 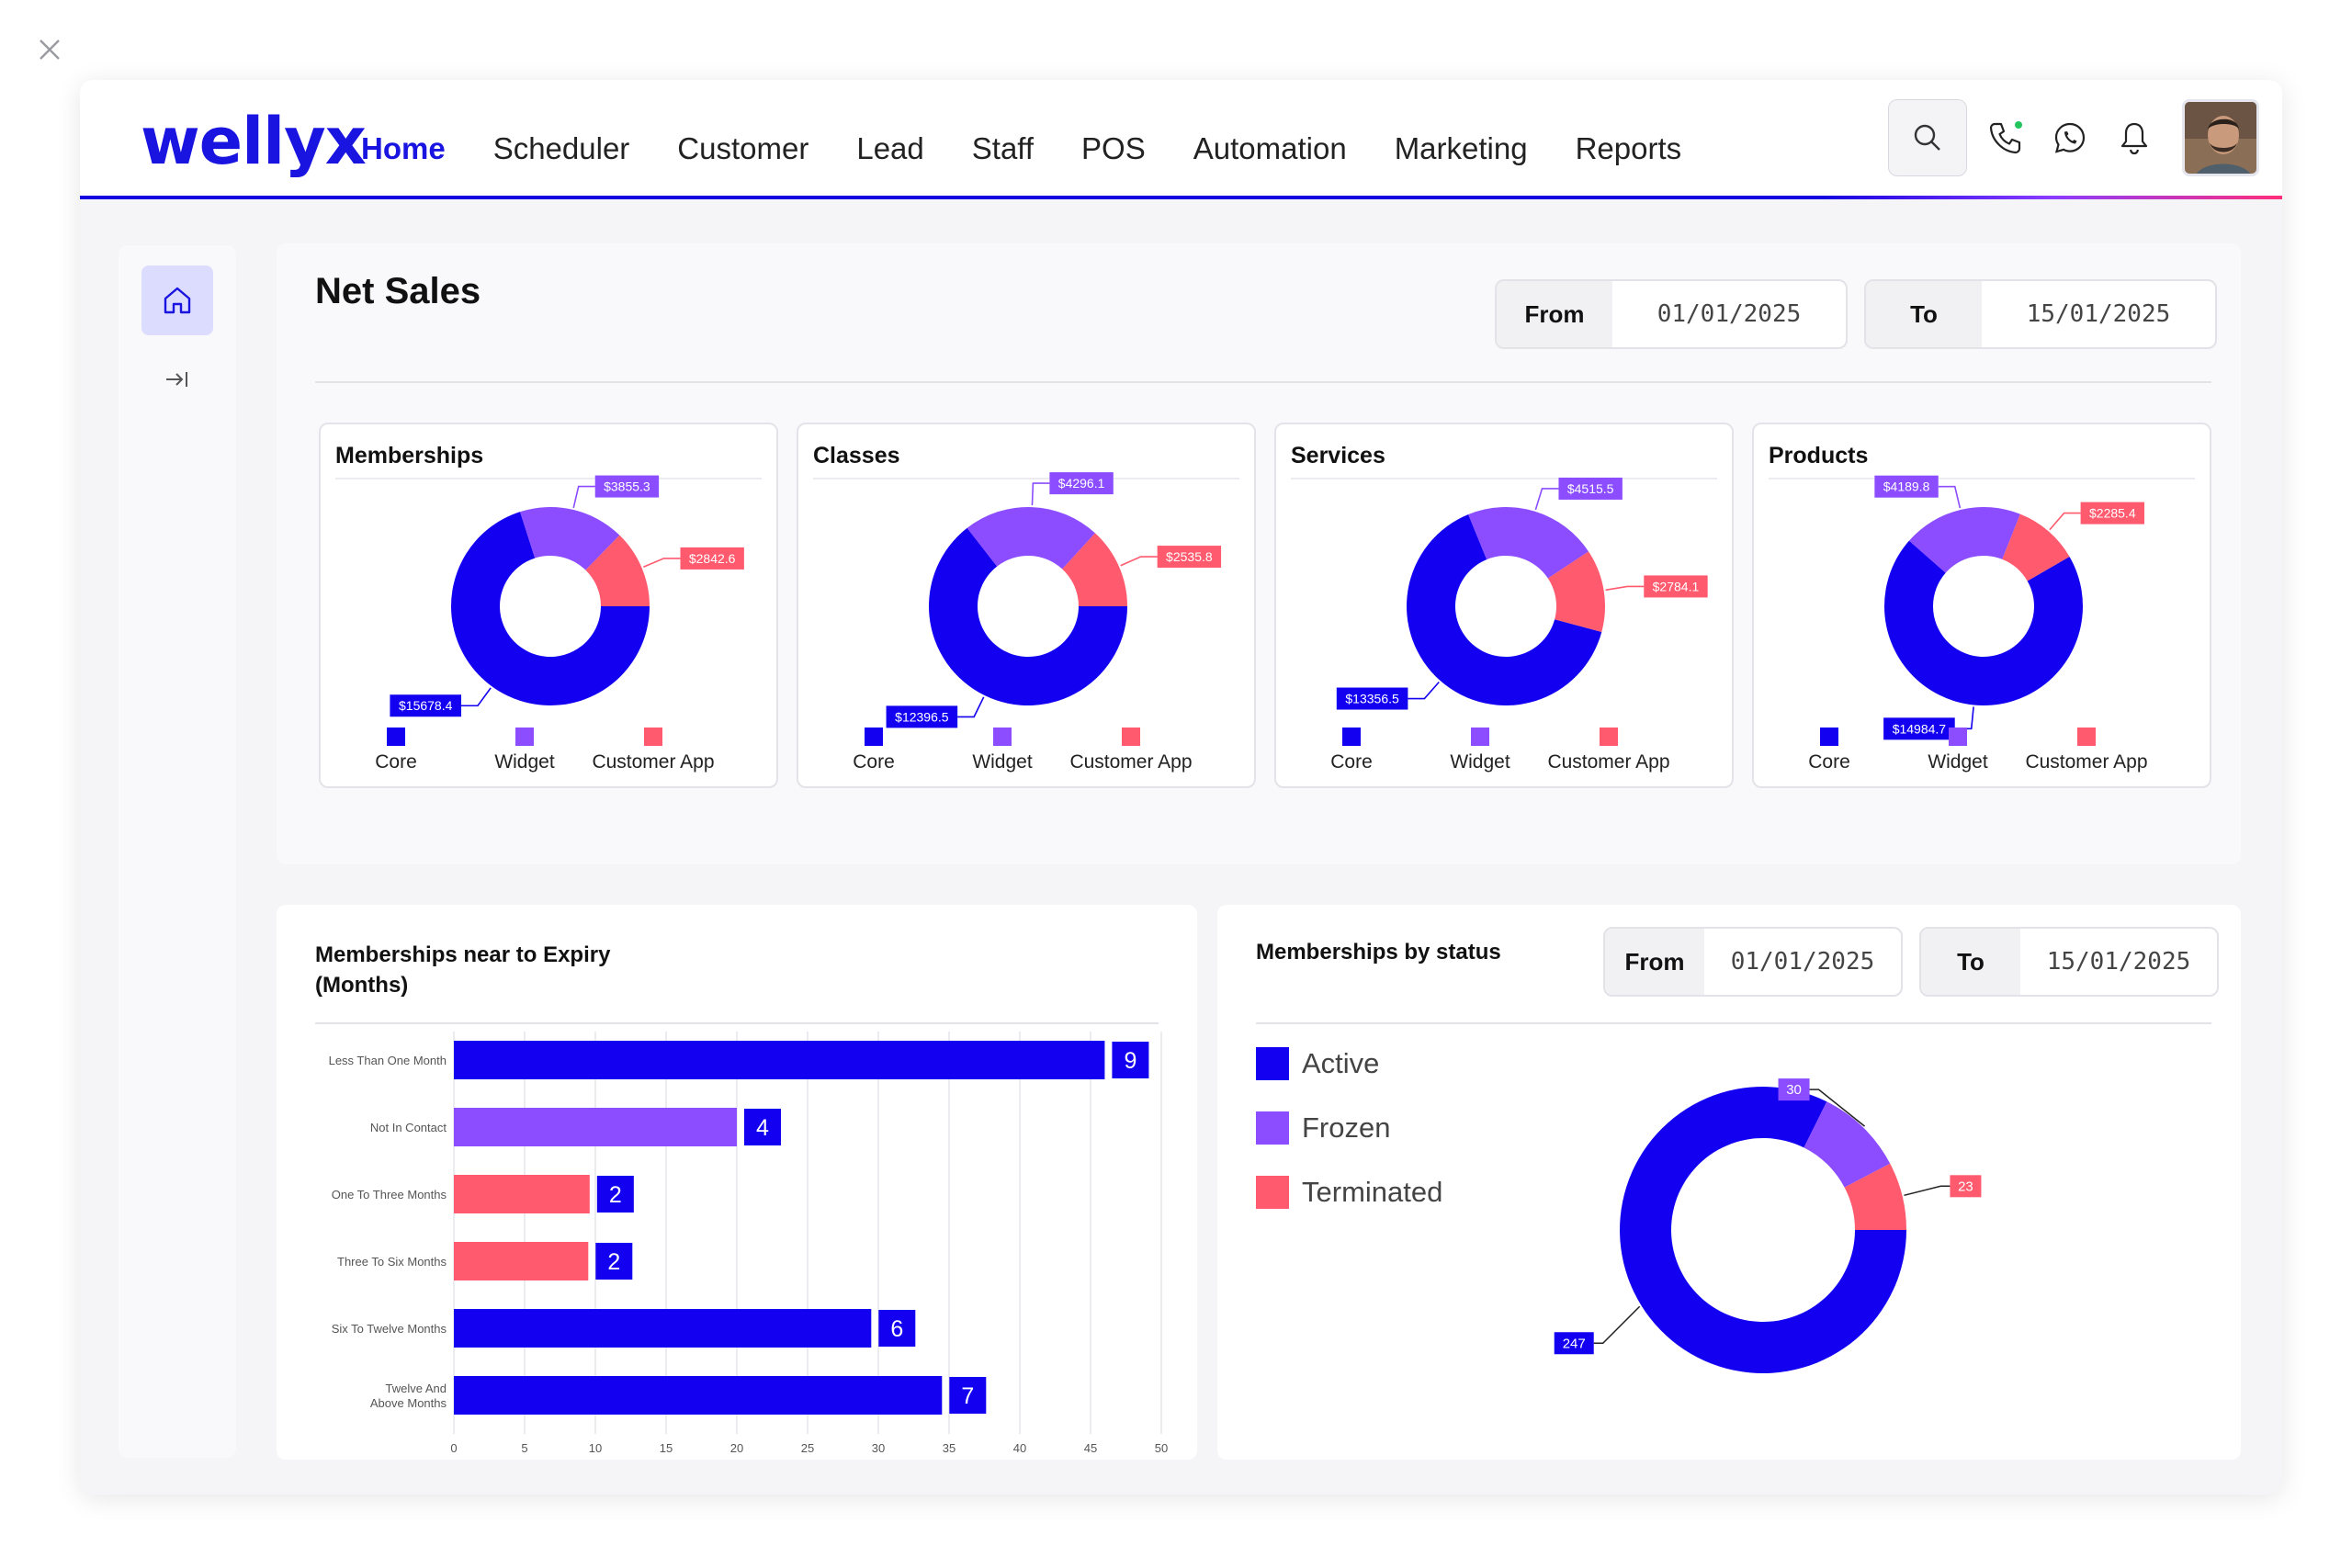 What do you see at coordinates (856, 456) in the screenshot?
I see `card-title: Classes` at bounding box center [856, 456].